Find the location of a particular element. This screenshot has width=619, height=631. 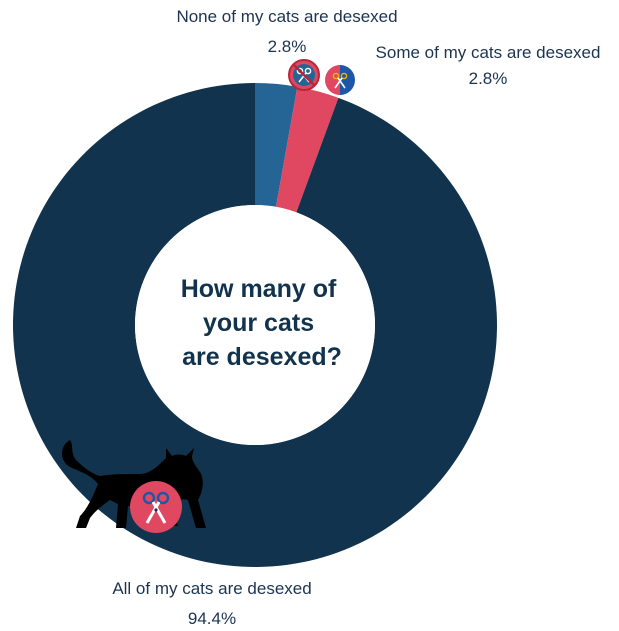

slice-value-some: 2.8% is located at coordinates (488, 78).